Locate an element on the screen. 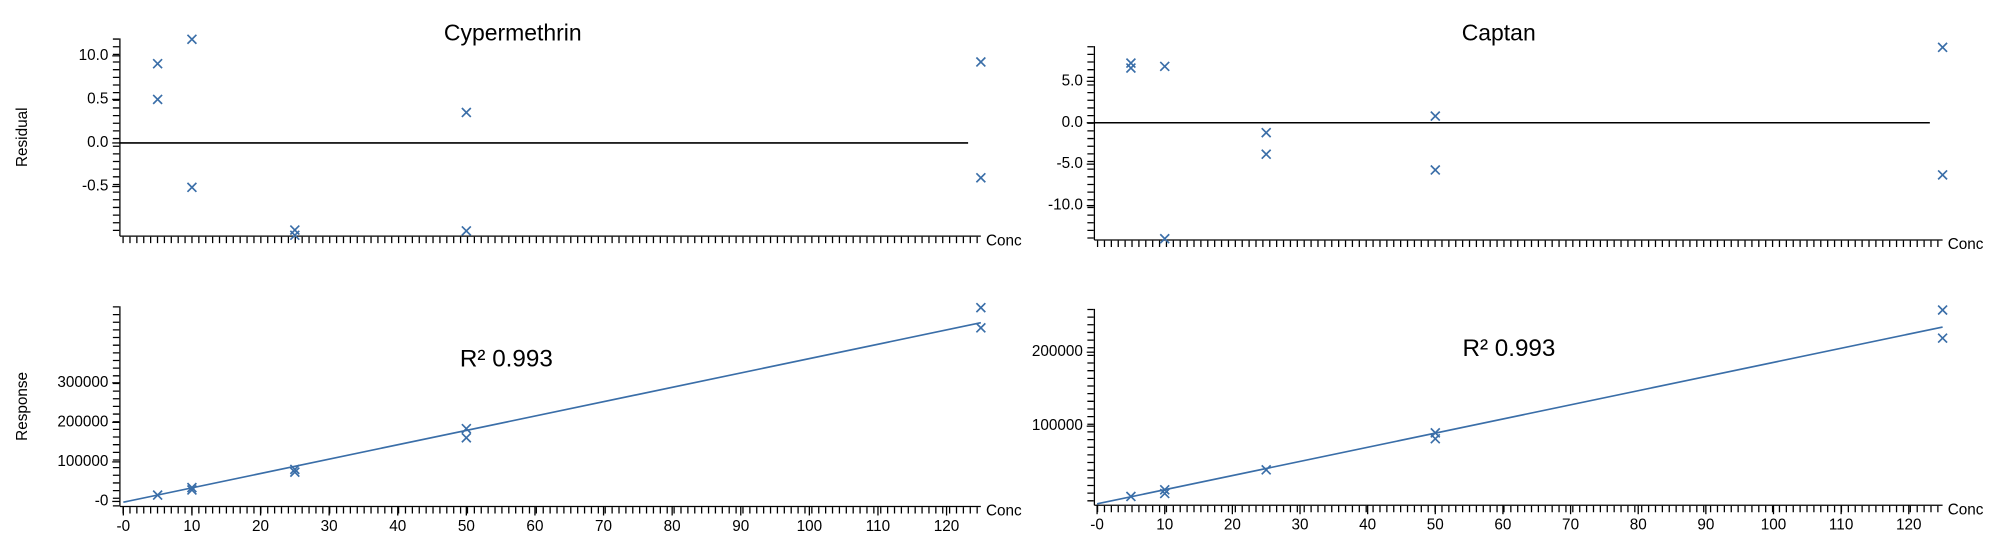 This screenshot has height=559, width=2000. y-tick-label: -5.0 is located at coordinates (1070, 163).